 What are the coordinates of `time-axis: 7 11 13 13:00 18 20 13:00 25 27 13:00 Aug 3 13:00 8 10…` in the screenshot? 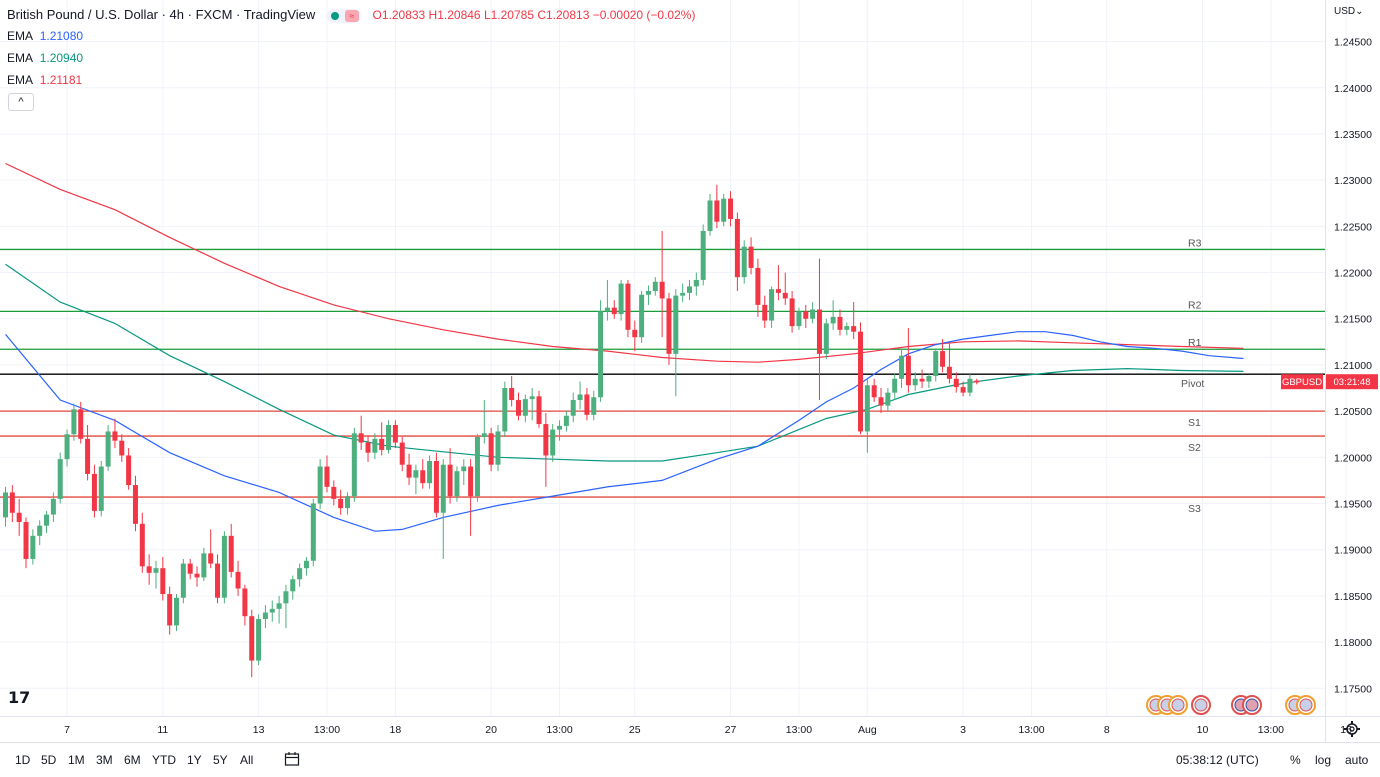 It's located at (690, 726).